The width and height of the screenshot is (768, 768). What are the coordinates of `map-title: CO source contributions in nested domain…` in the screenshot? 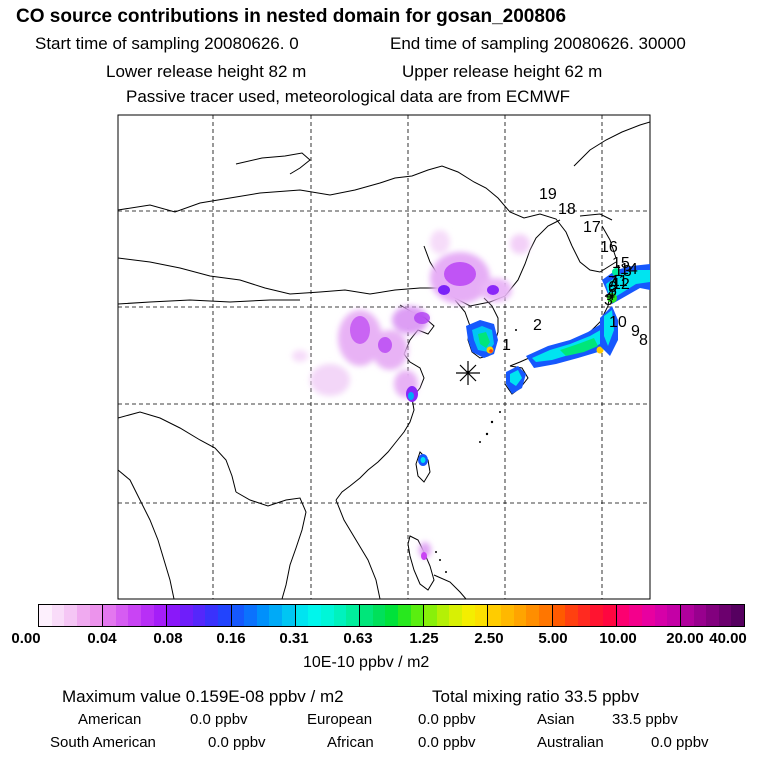 It's located at (291, 16).